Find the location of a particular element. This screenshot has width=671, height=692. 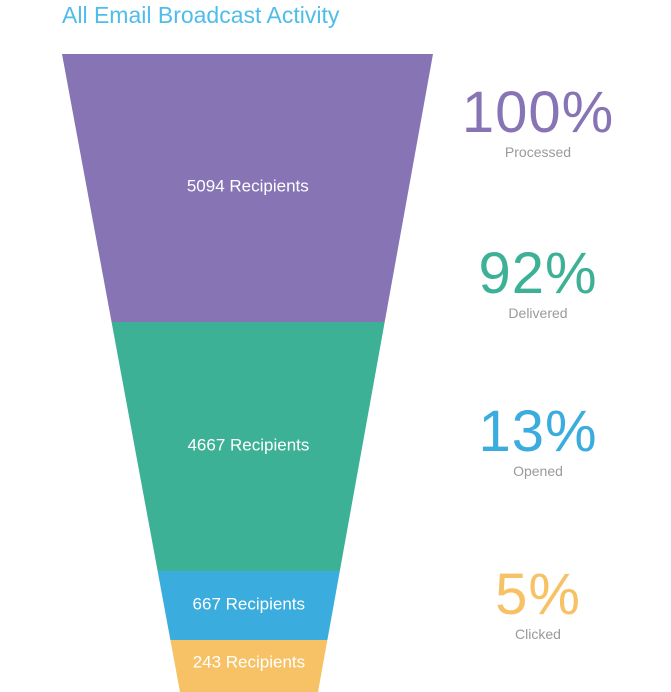

stat-label: Opened is located at coordinates (538, 471).